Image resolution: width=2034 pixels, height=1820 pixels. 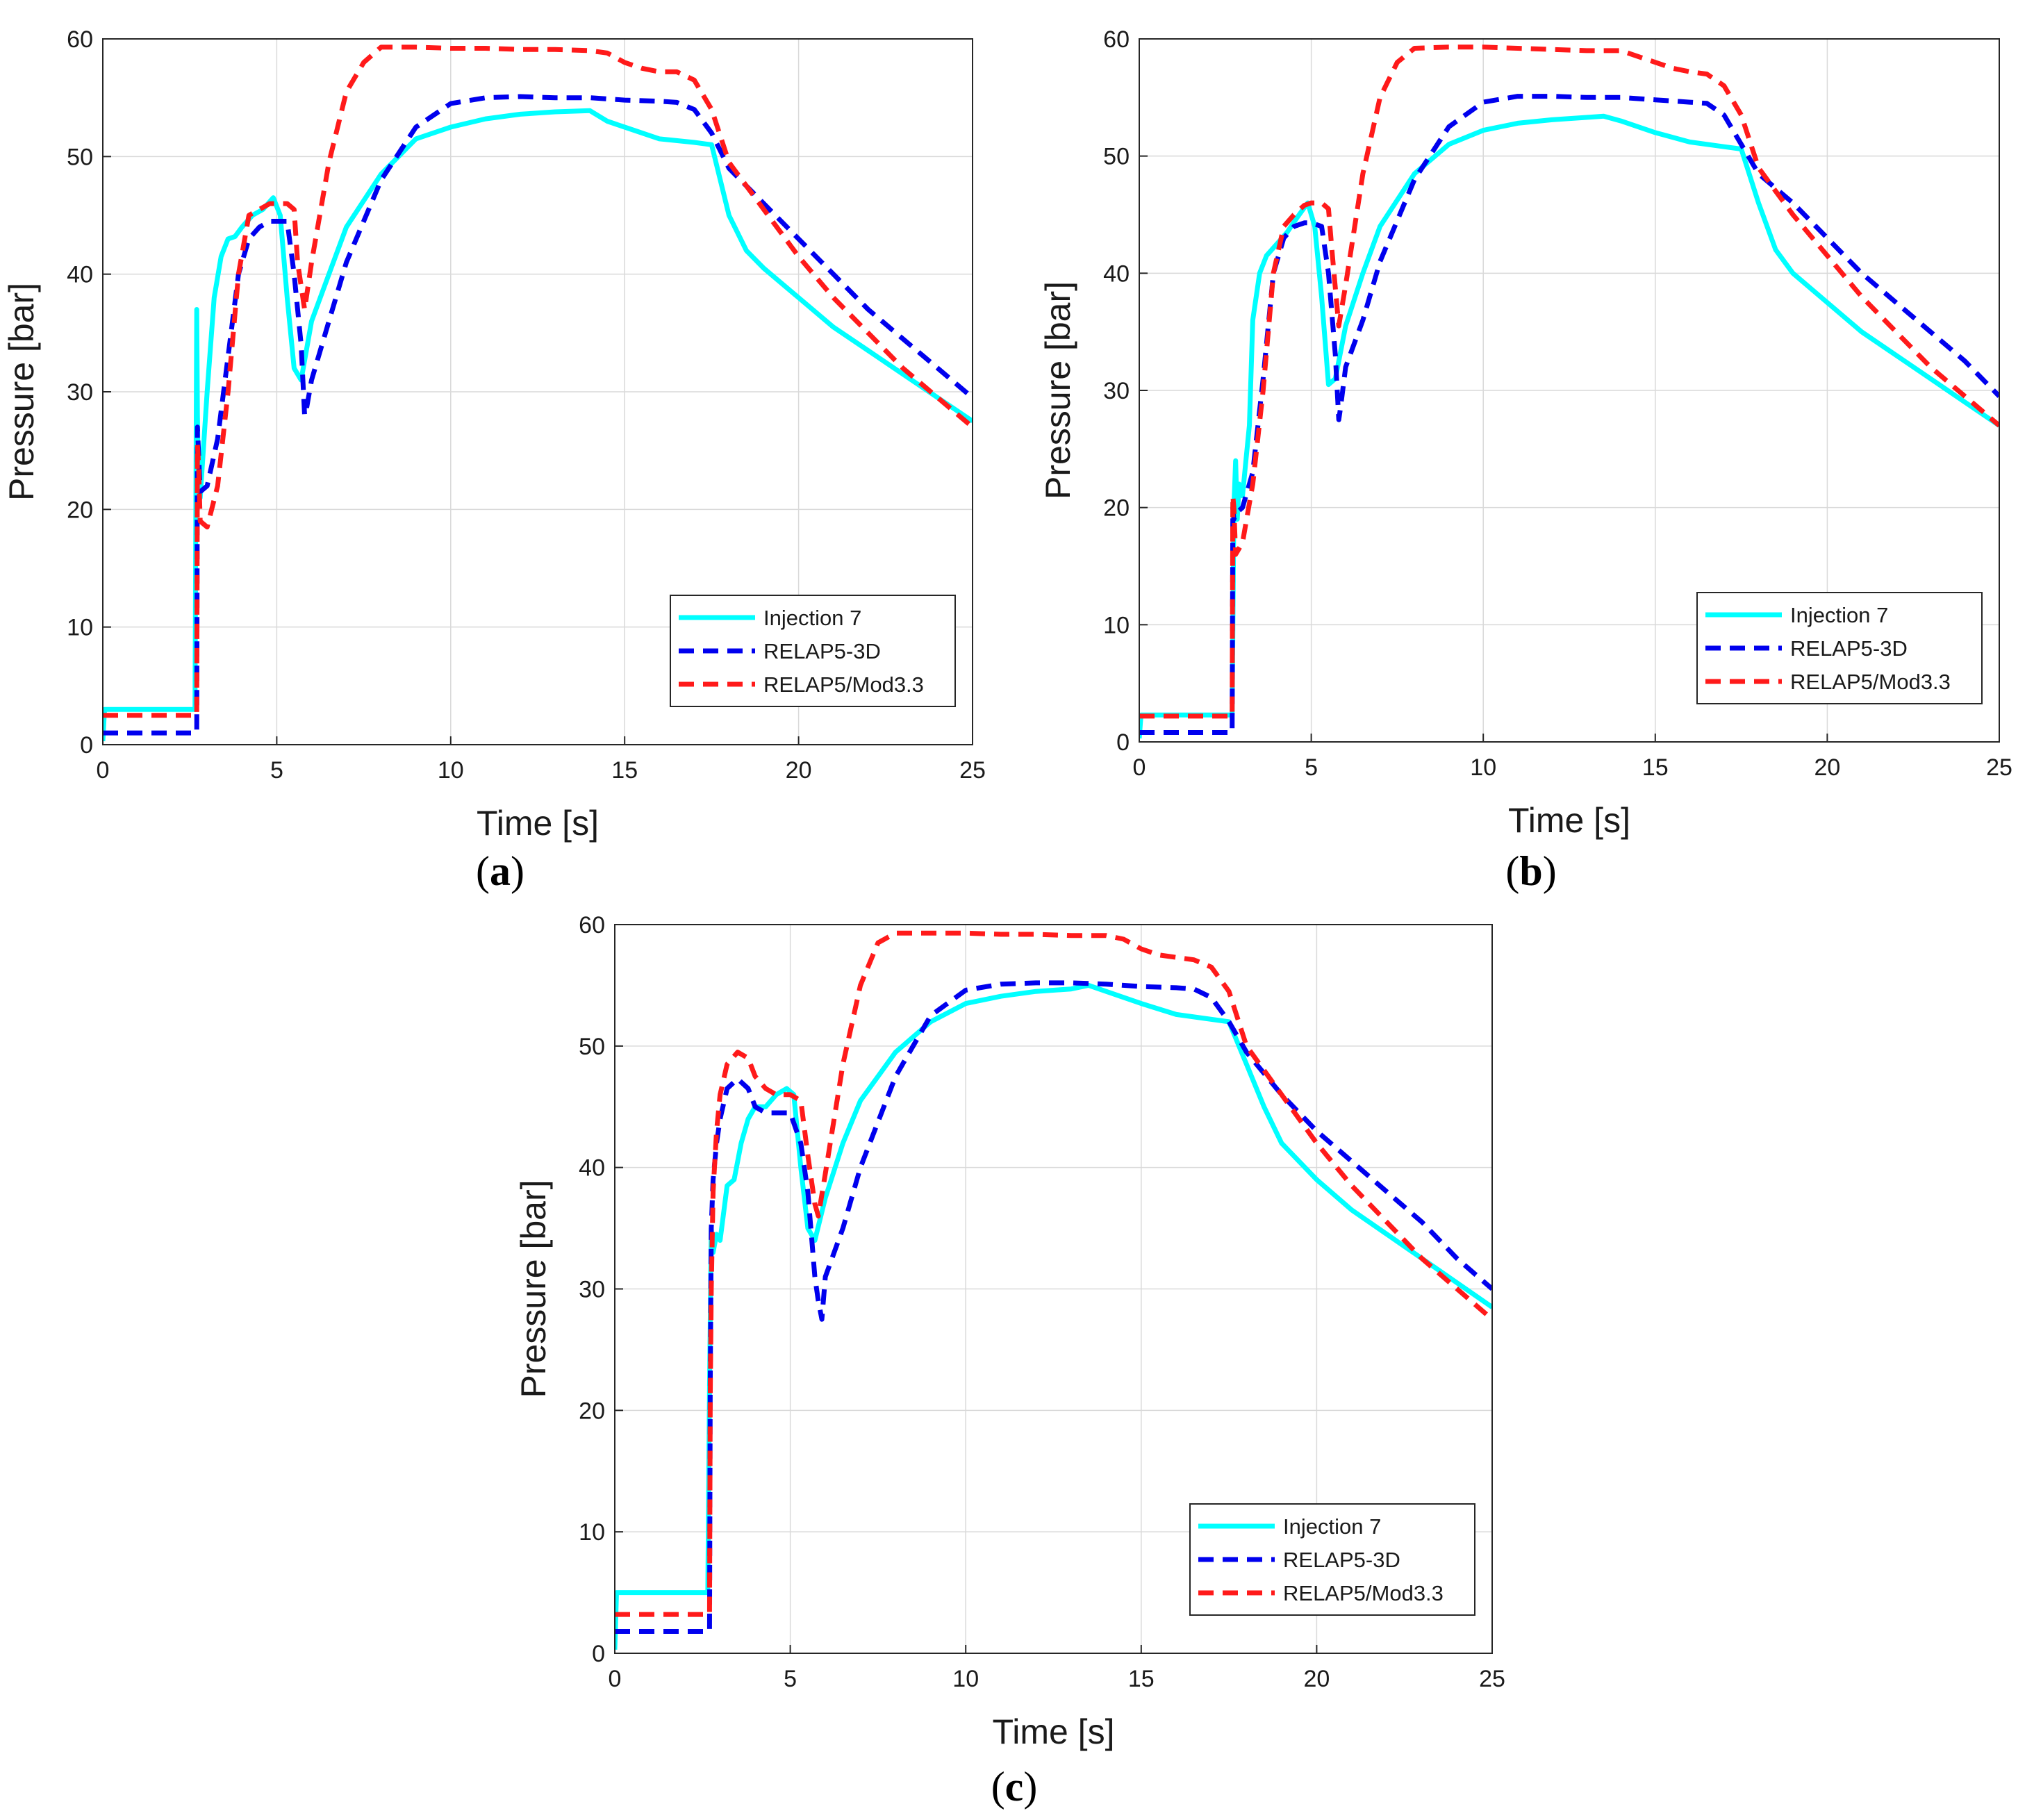 I want to click on panel-caption: (c), so click(x=1014, y=1787).